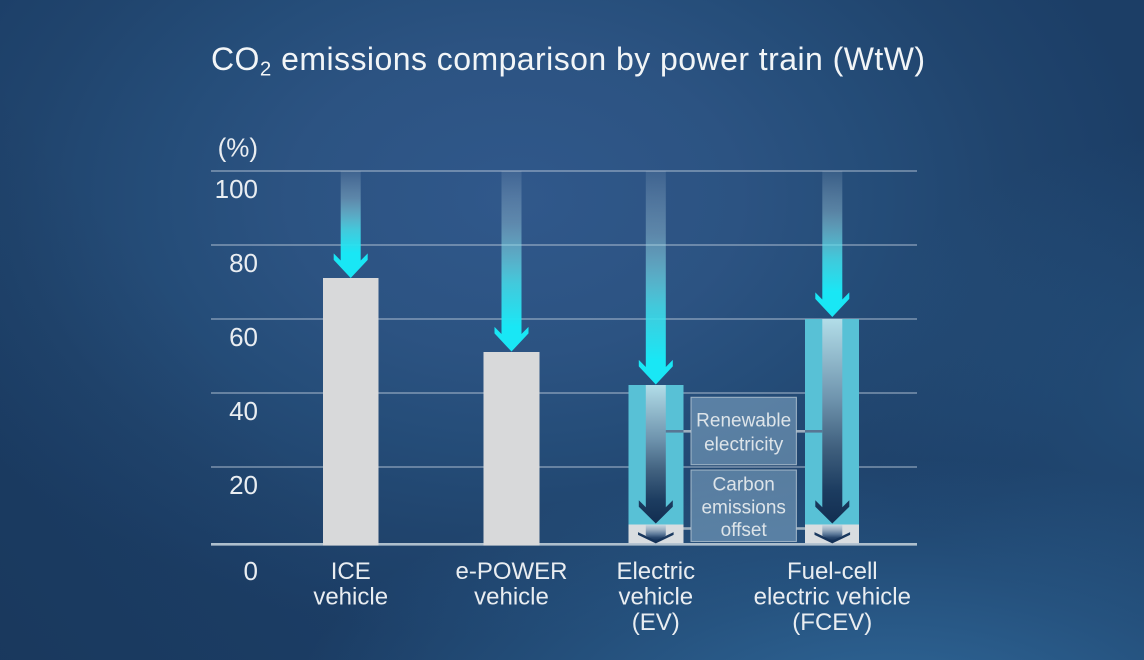  I want to click on svg-text: 60, so click(243, 337).